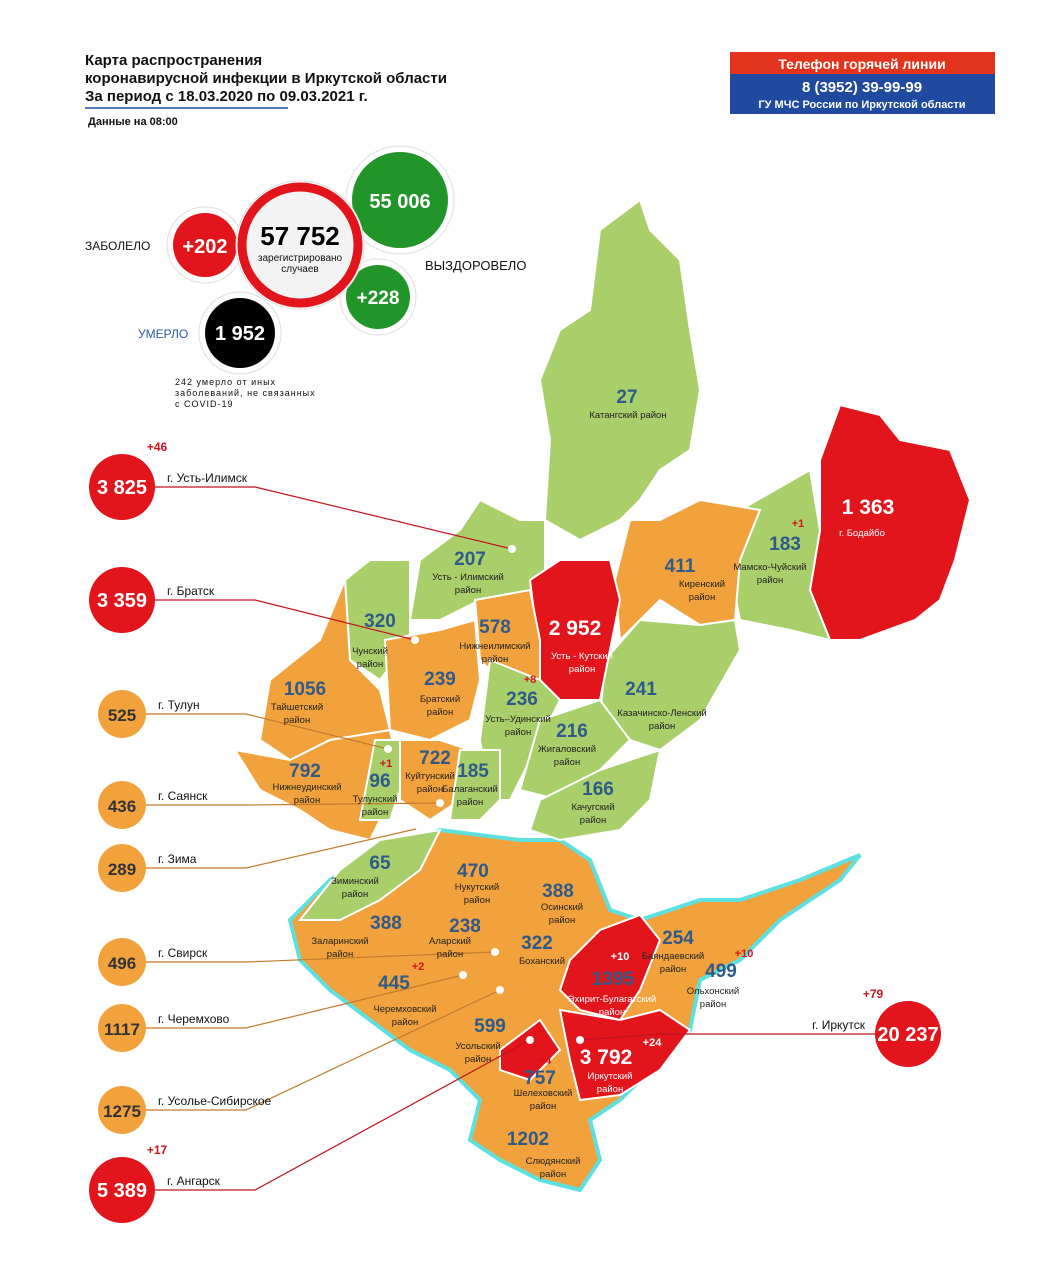  What do you see at coordinates (183, 796) in the screenshot?
I see `city-name: г. Саянск` at bounding box center [183, 796].